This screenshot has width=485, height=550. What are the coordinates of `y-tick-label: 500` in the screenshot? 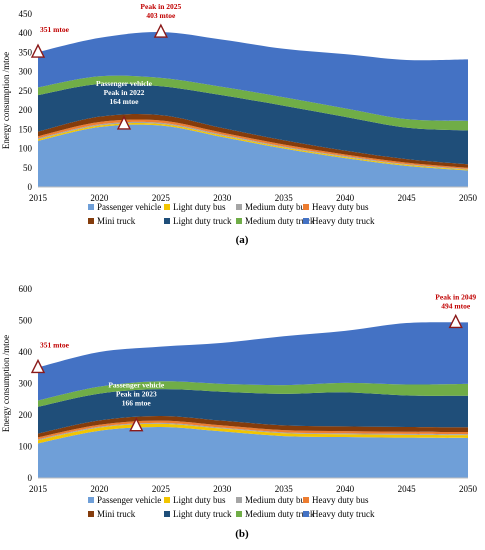 It's located at (26, 321).